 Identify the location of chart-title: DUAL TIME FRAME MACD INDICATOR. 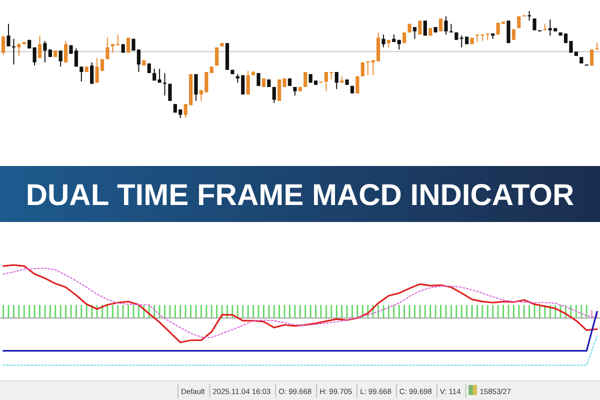
(300, 195).